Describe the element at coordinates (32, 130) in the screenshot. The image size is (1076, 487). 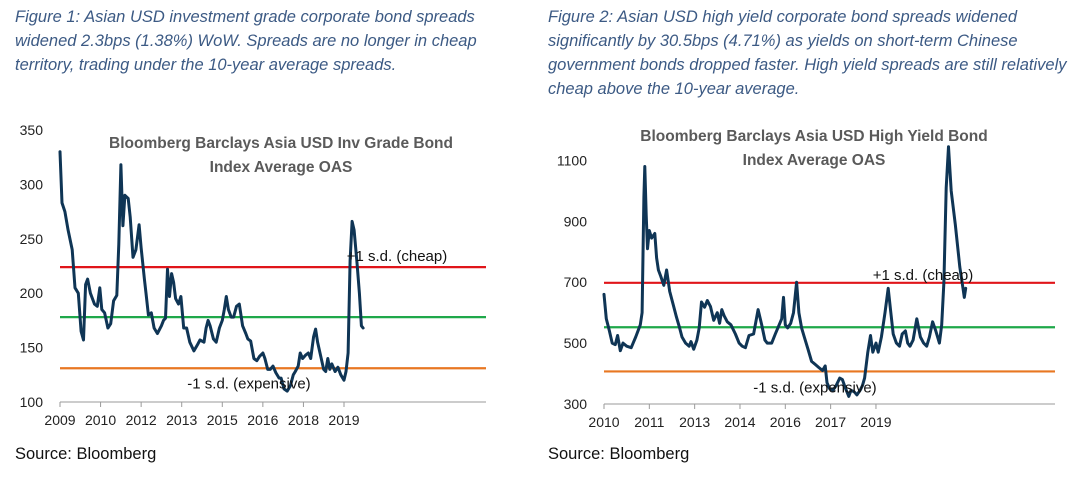
I see `y-tick-label: 350` at that location.